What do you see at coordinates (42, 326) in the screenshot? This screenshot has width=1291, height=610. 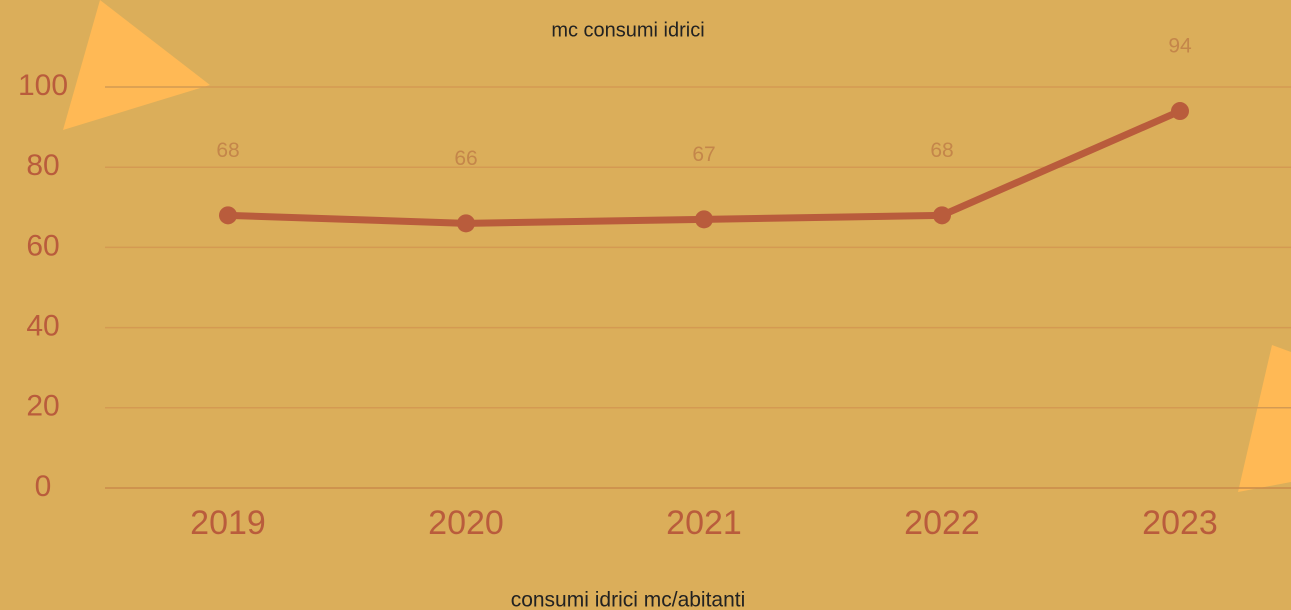 I see `y-tick-label: 40` at bounding box center [42, 326].